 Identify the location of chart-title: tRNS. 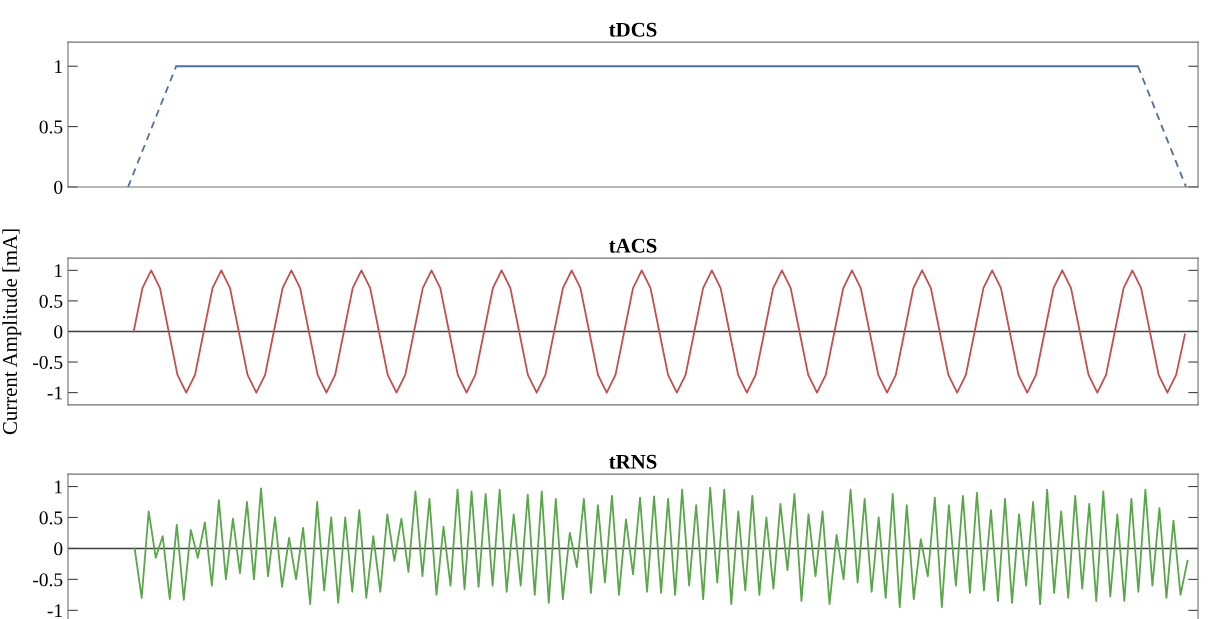
(633, 461).